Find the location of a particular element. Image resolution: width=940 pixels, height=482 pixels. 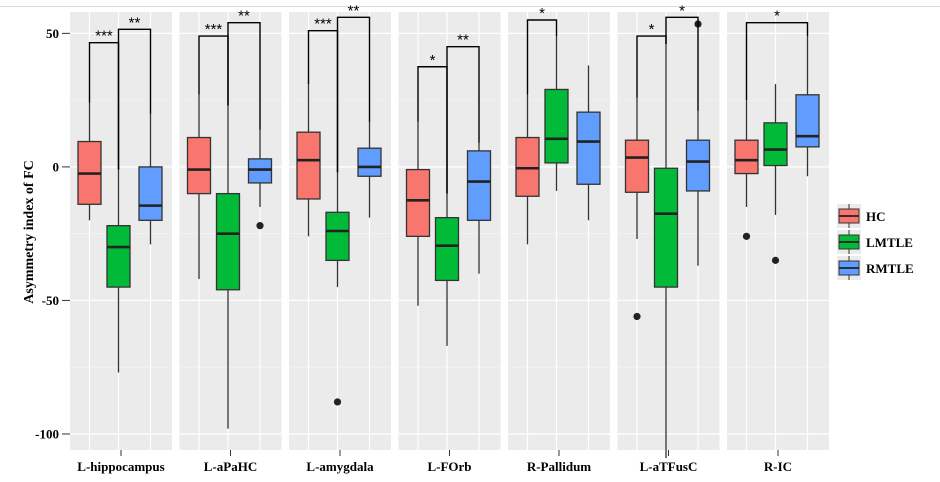

legend-label: LMTLE is located at coordinates (889, 242).